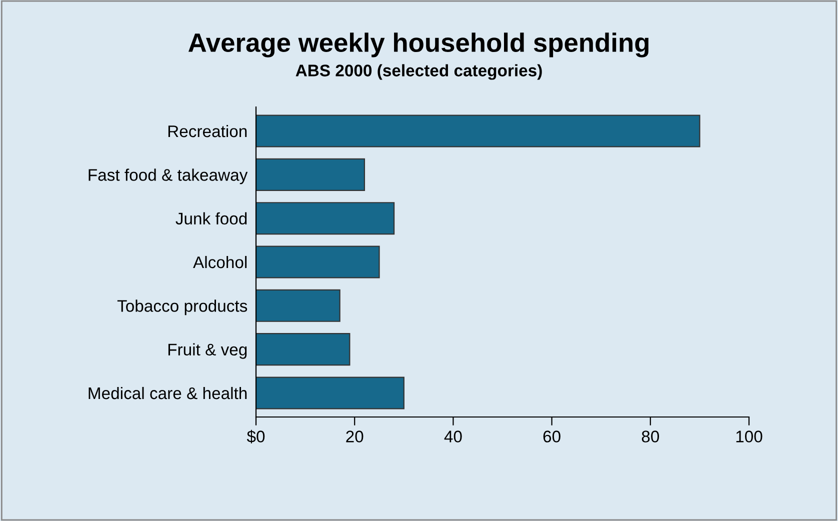 Image resolution: width=838 pixels, height=521 pixels. What do you see at coordinates (651, 436) in the screenshot?
I see `x-tick-label: 80` at bounding box center [651, 436].